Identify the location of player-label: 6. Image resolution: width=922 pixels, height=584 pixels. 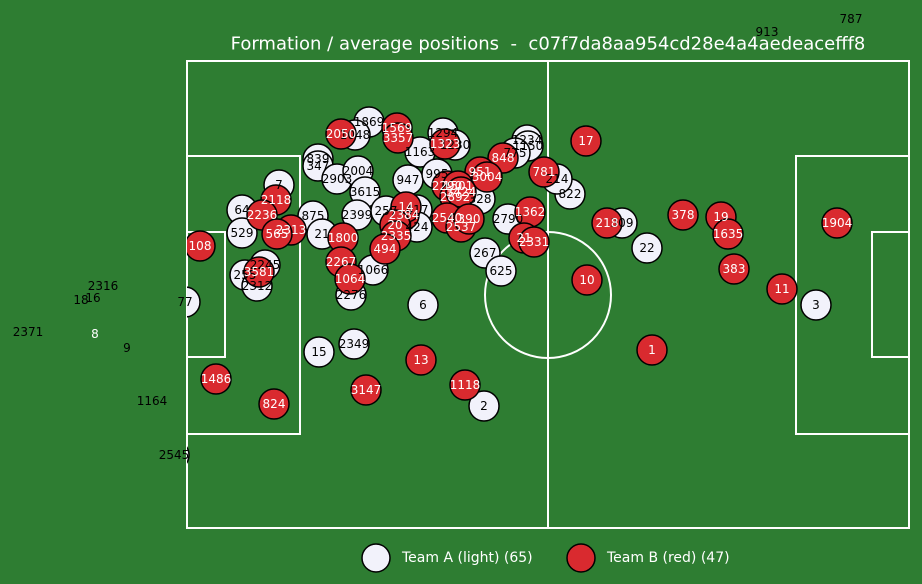
(423, 305).